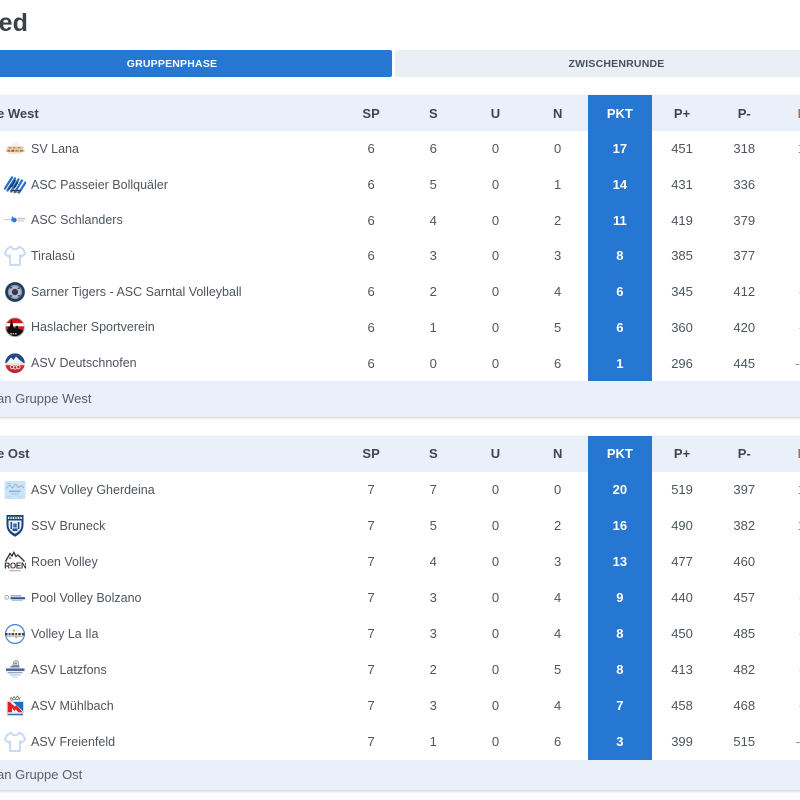 This screenshot has height=800, width=800. Describe the element at coordinates (15, 565) in the screenshot. I see `svg-text: ROEN` at that location.